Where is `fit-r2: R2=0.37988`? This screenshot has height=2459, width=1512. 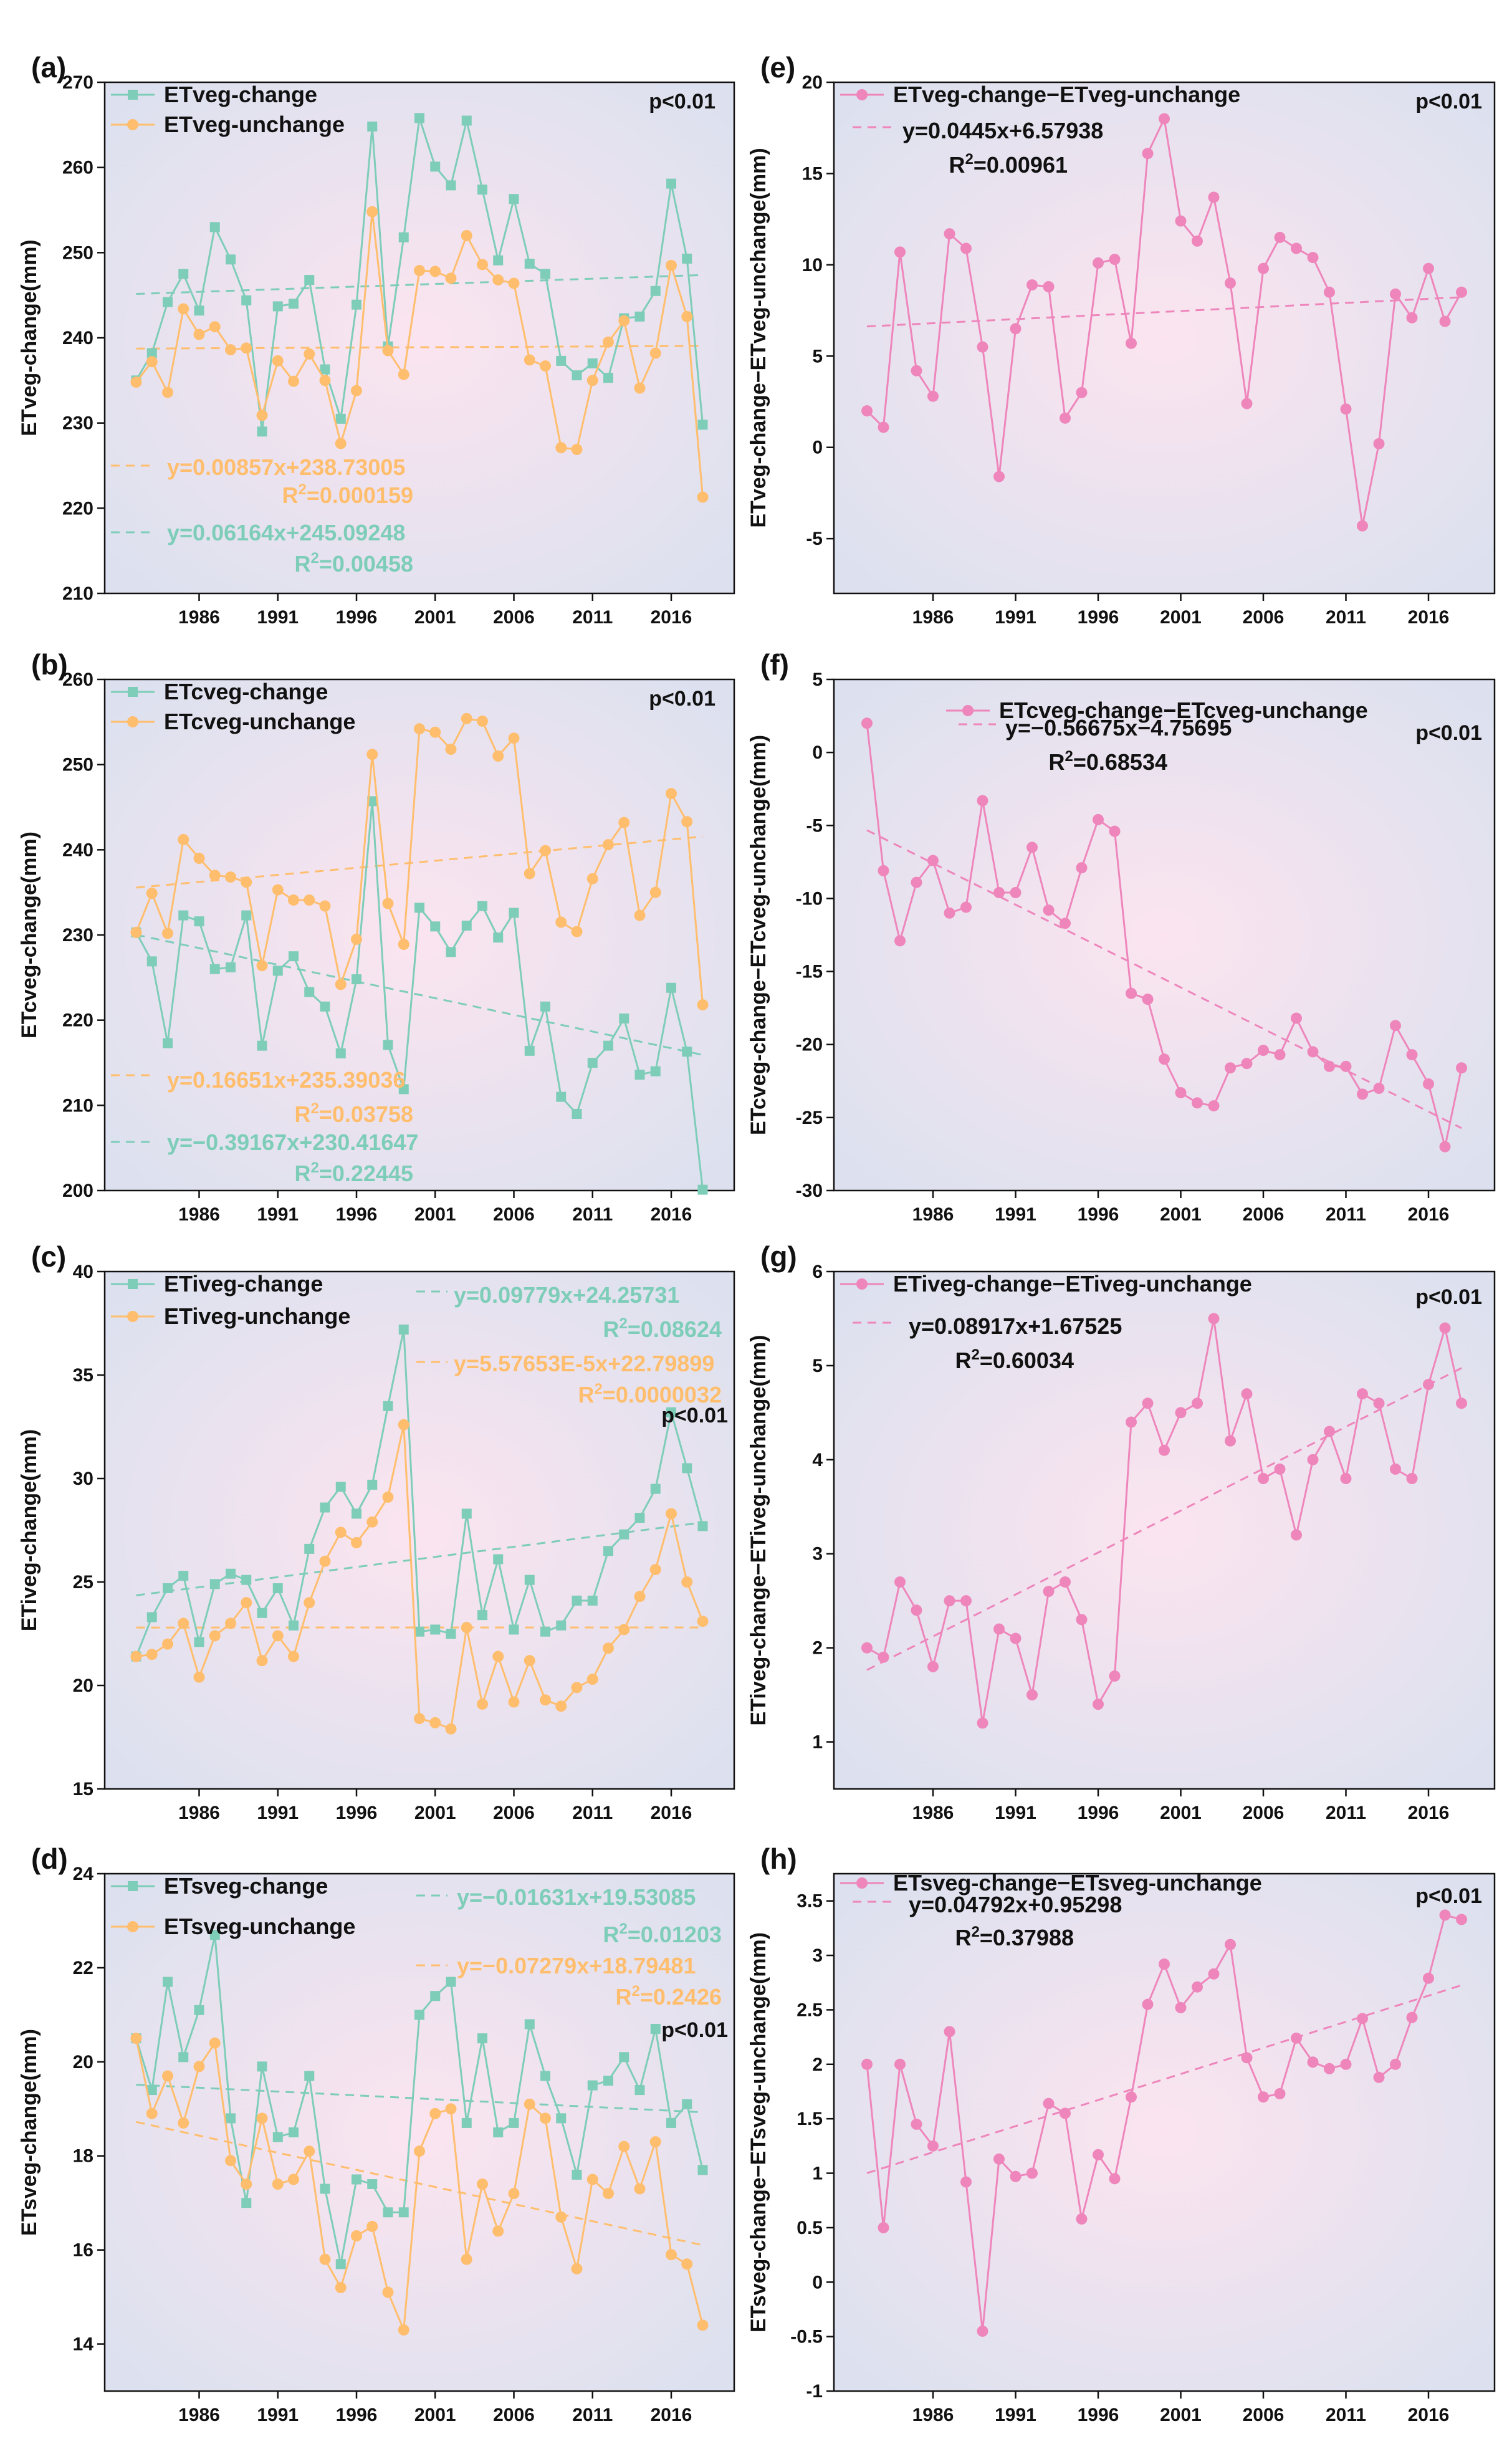
fit-r2: R2=0.37988 is located at coordinates (1014, 1937).